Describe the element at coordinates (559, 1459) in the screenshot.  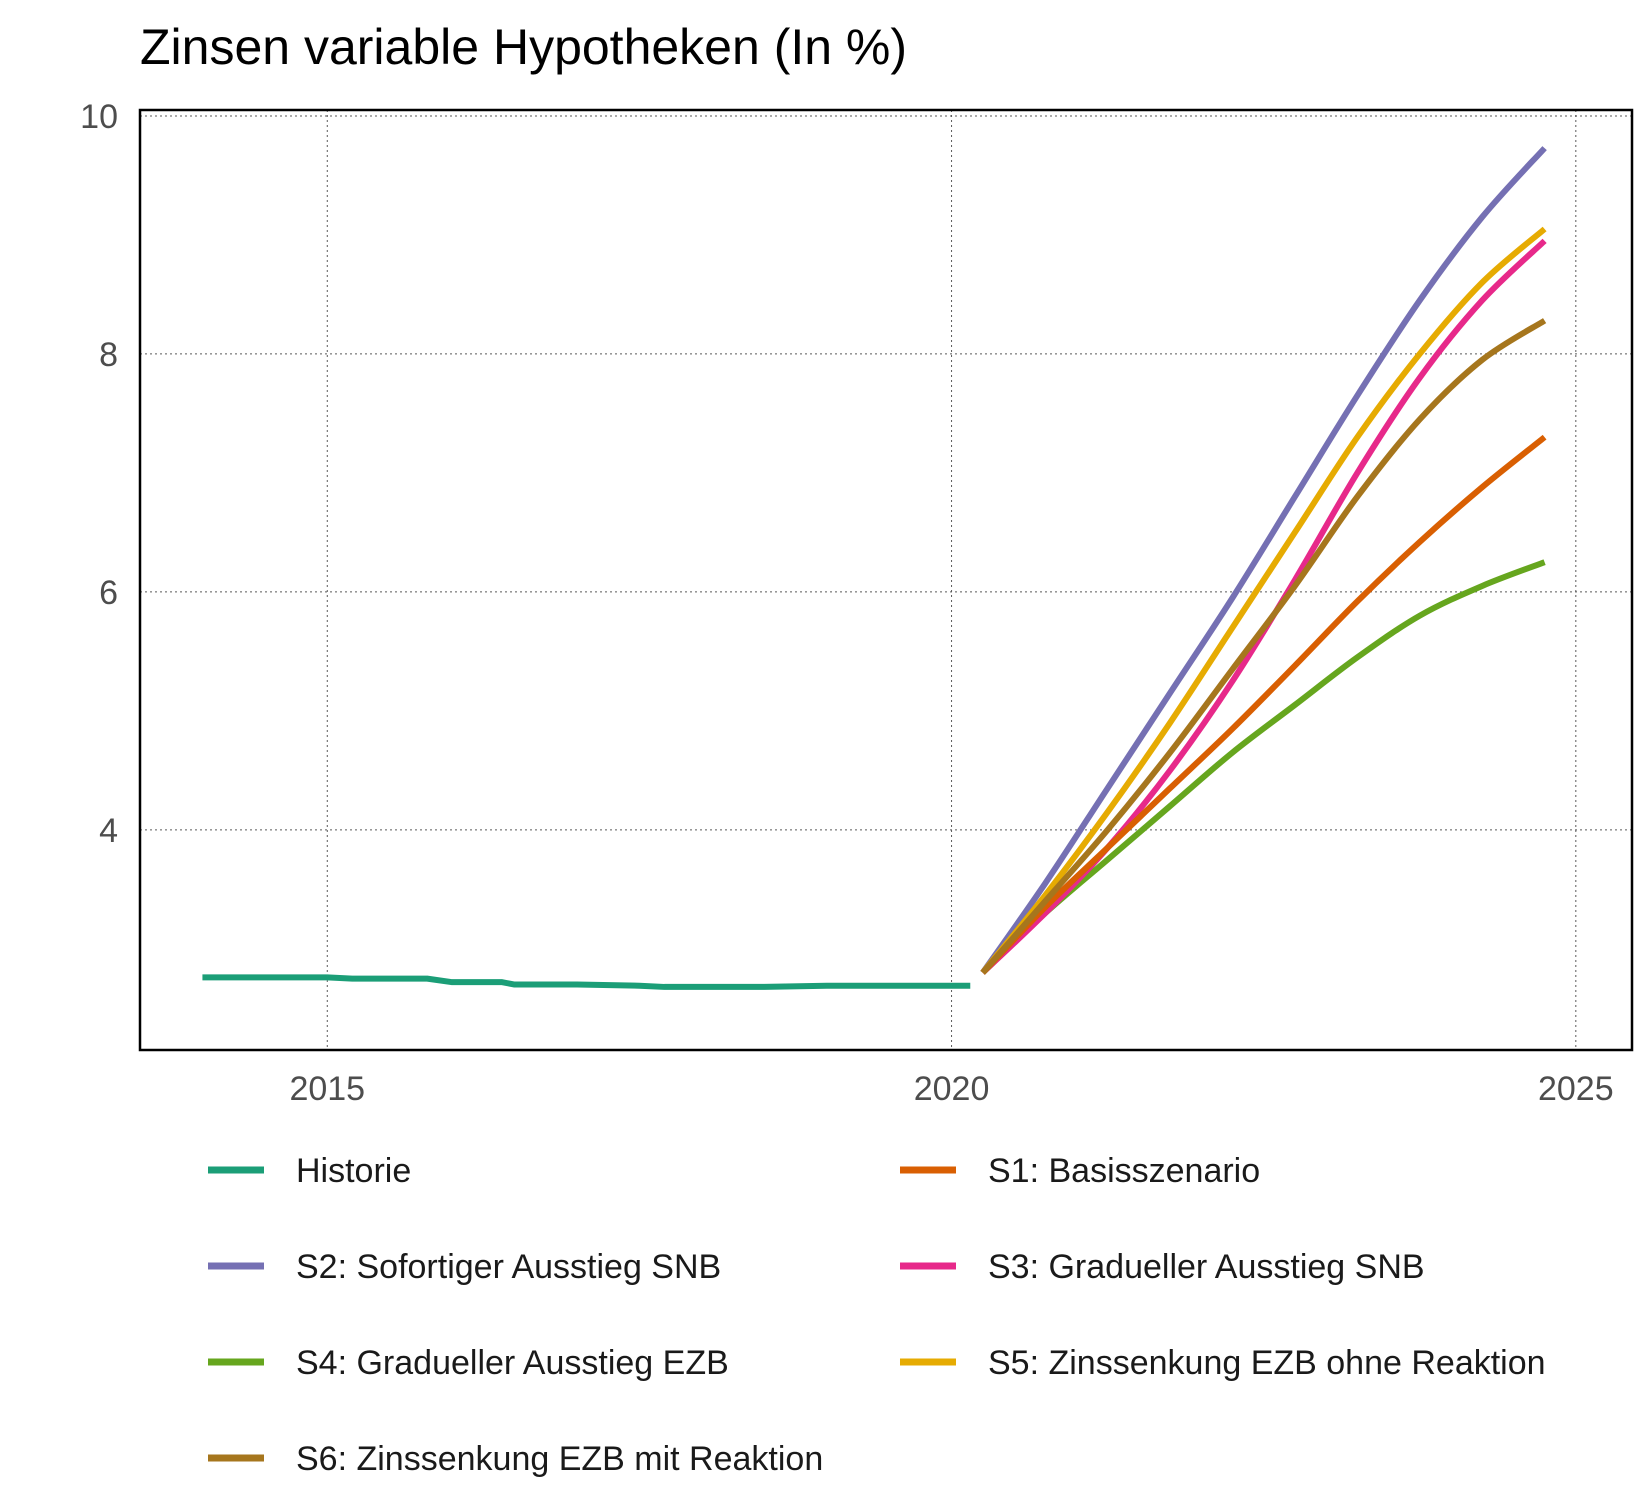
I see `legend-label: S6: Zinssenkung EZB mit Reaktion` at that location.